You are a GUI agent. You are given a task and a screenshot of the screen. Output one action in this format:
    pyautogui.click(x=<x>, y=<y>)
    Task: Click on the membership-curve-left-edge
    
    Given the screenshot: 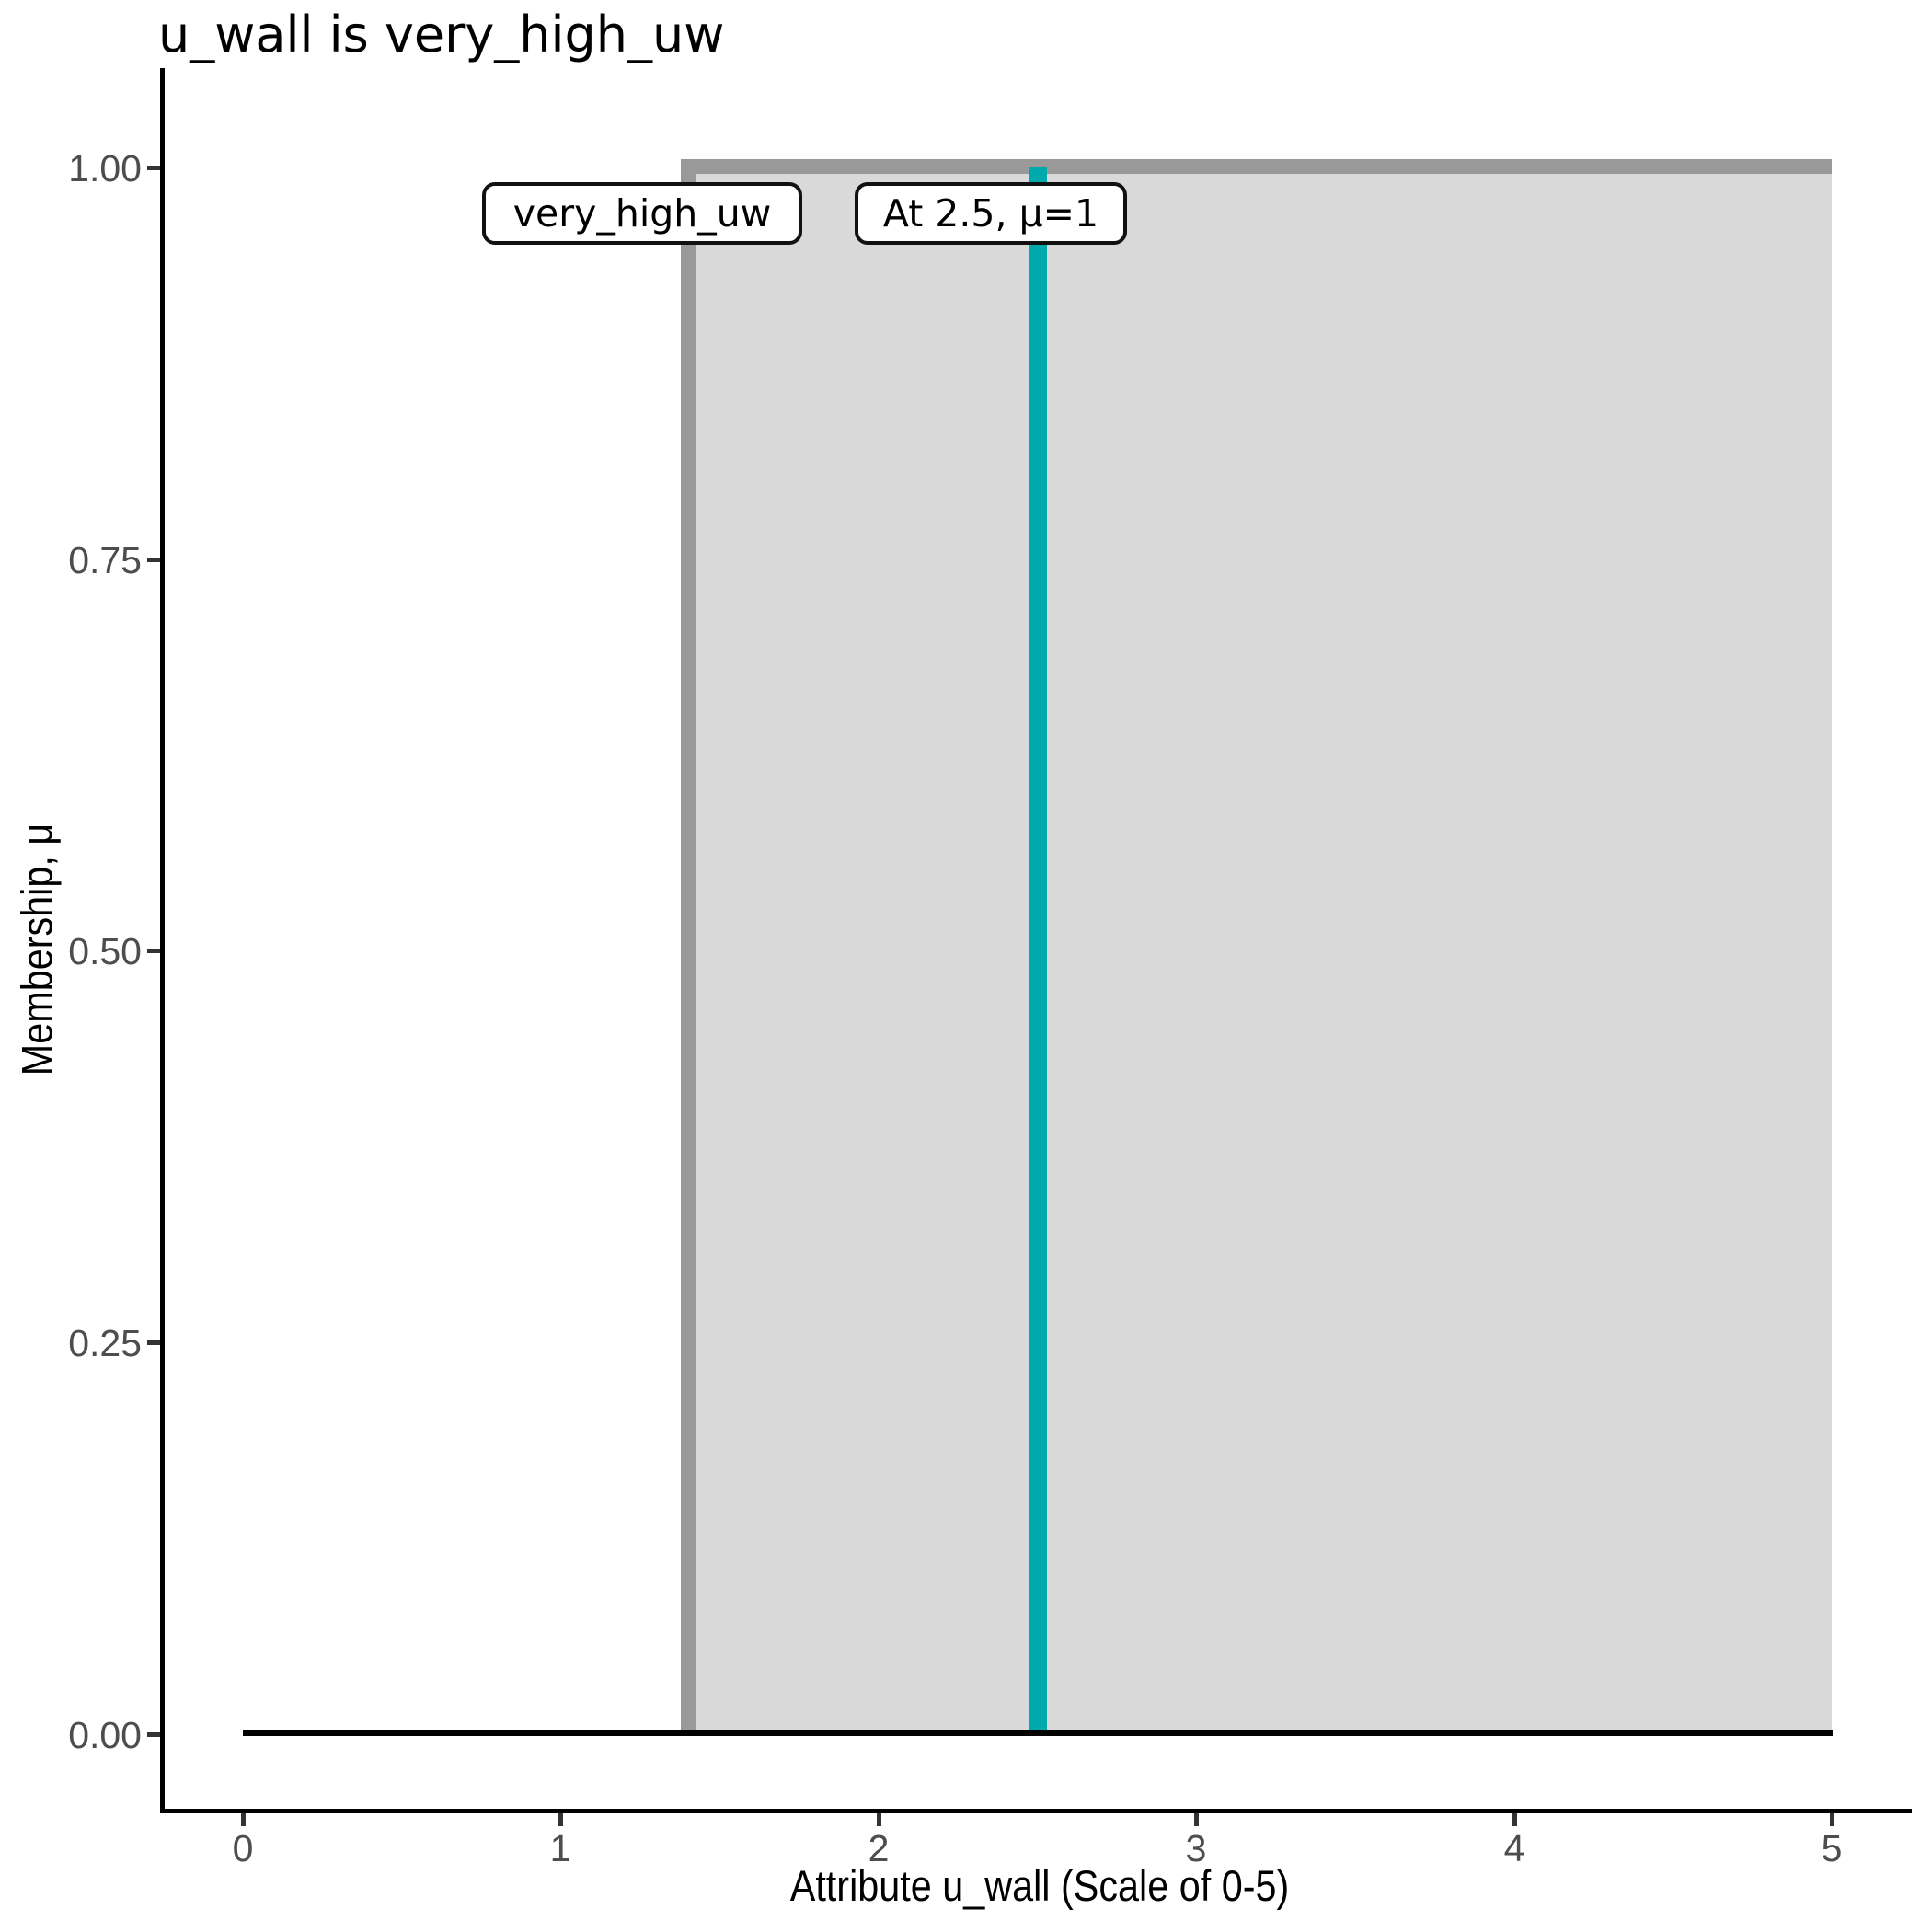 What is the action you would take?
    pyautogui.click(x=688, y=946)
    